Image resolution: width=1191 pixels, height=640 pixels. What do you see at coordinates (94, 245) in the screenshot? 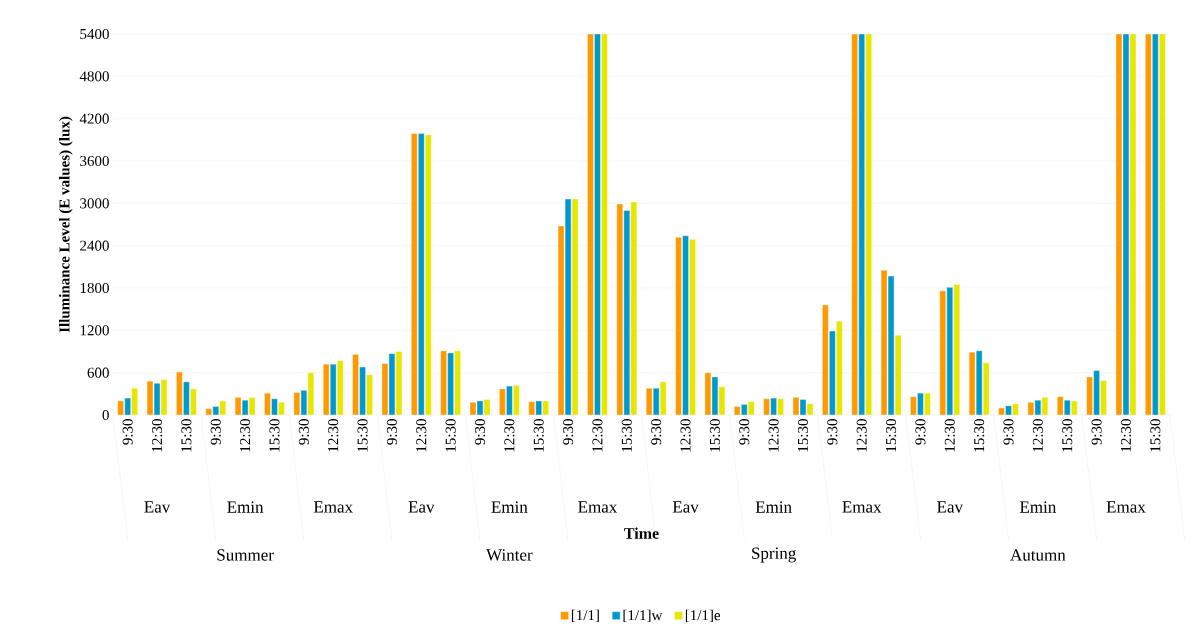
I see `y-tick-label: 2400` at bounding box center [94, 245].